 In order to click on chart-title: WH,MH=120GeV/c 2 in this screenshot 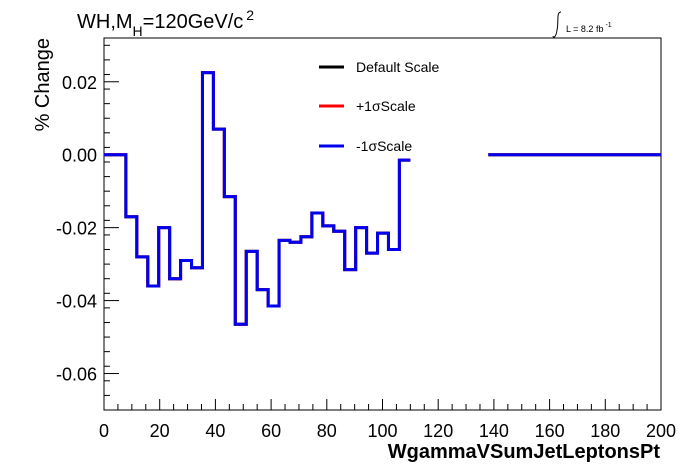, I will do `click(165, 23)`.